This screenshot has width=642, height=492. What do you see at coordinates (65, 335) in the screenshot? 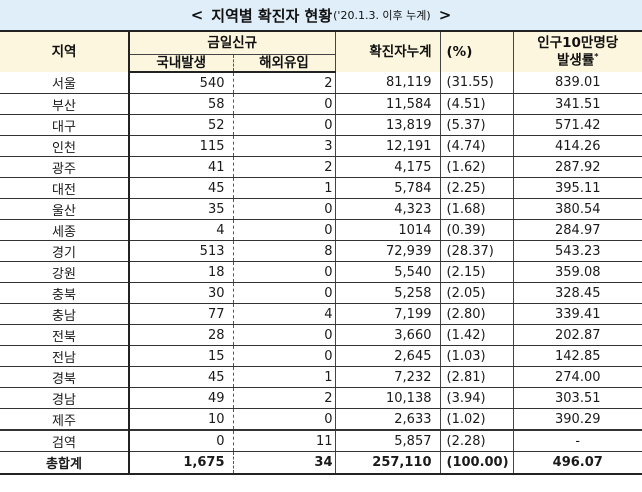
I see `cell-region: 전북` at bounding box center [65, 335].